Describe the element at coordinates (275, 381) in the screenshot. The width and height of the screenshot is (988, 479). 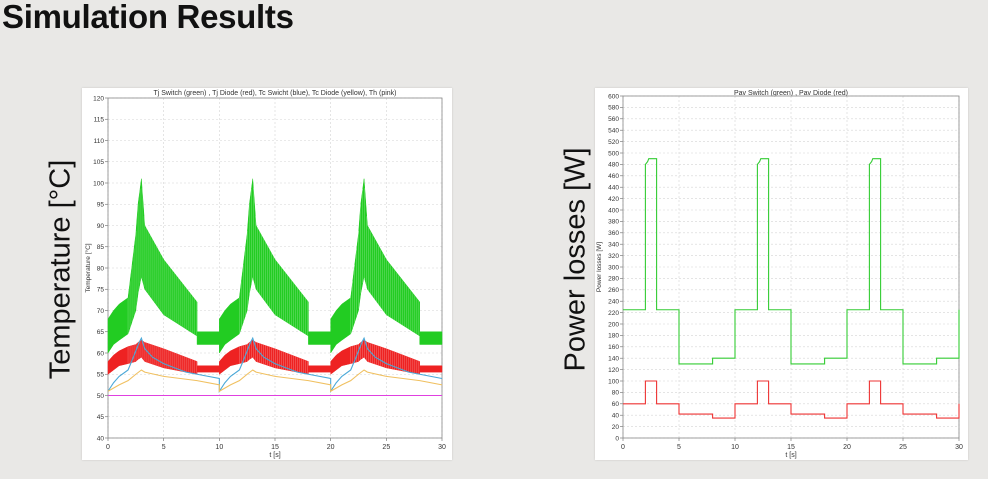
I see `series-tc-diode-line` at that location.